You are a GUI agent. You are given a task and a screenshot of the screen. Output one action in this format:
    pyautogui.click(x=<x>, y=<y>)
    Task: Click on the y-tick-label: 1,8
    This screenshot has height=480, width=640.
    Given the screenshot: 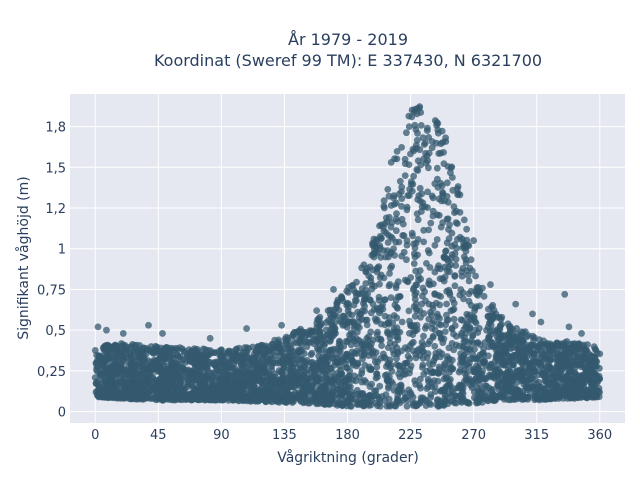 What is the action you would take?
    pyautogui.click(x=55, y=128)
    